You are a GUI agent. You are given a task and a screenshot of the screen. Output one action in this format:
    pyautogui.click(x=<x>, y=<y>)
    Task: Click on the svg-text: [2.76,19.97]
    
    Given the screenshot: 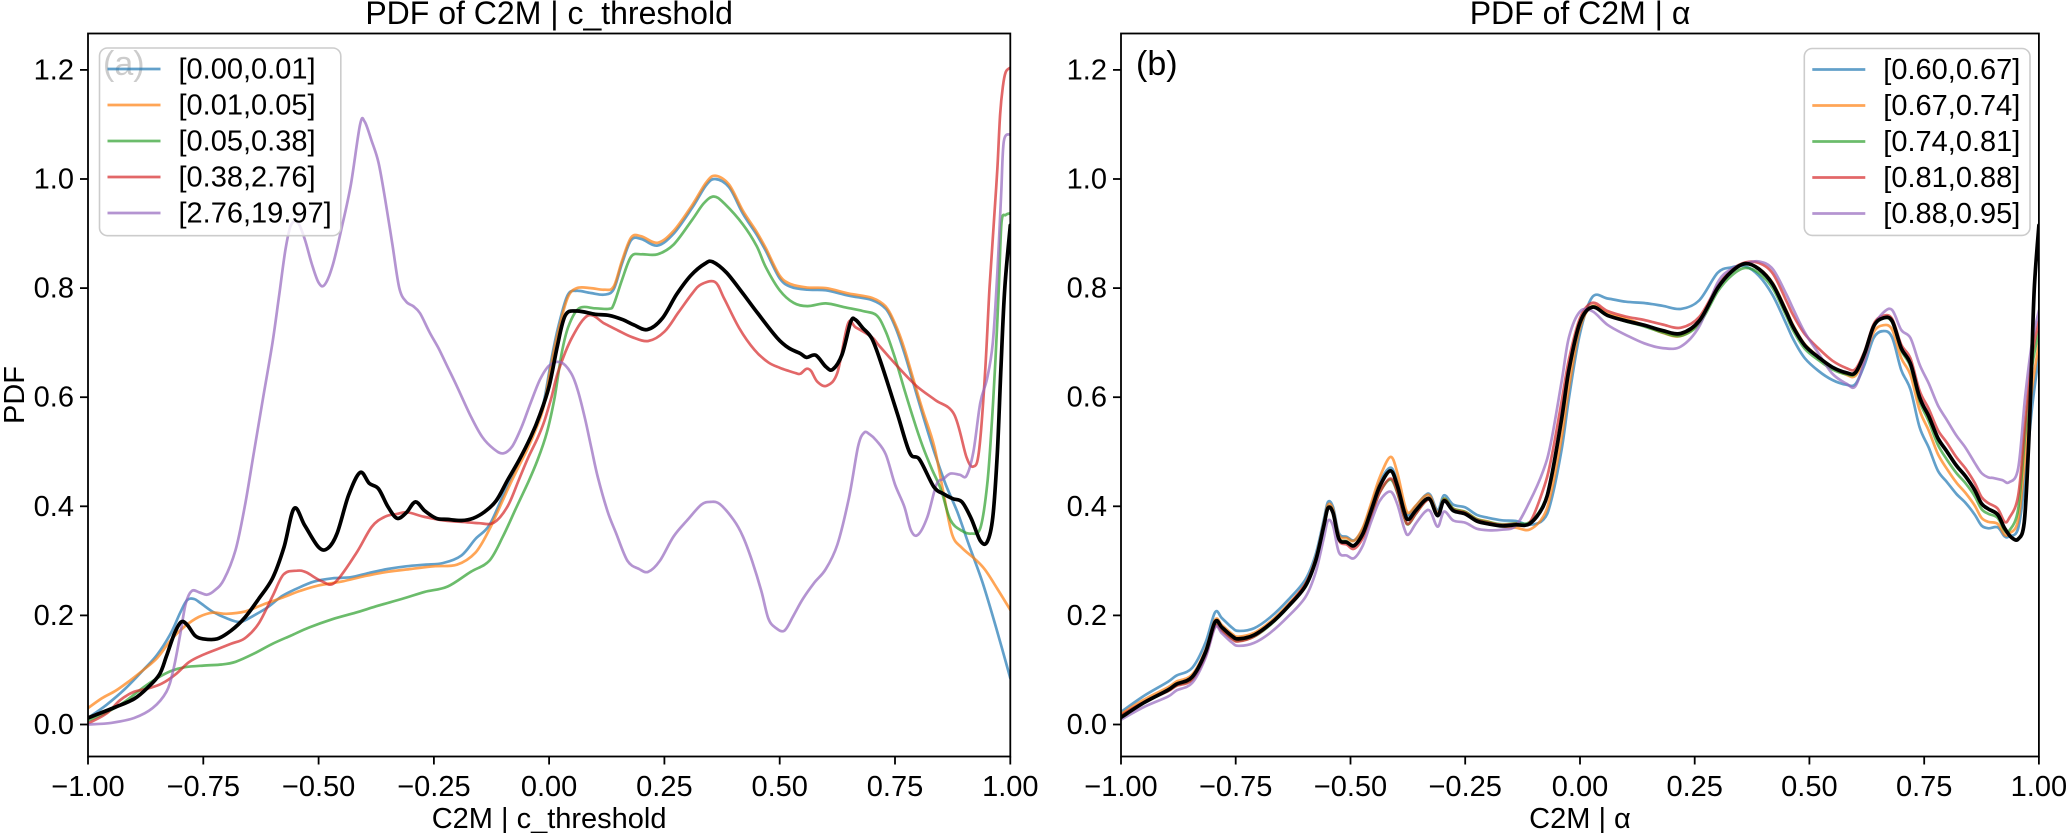 What is the action you would take?
    pyautogui.click(x=255, y=214)
    